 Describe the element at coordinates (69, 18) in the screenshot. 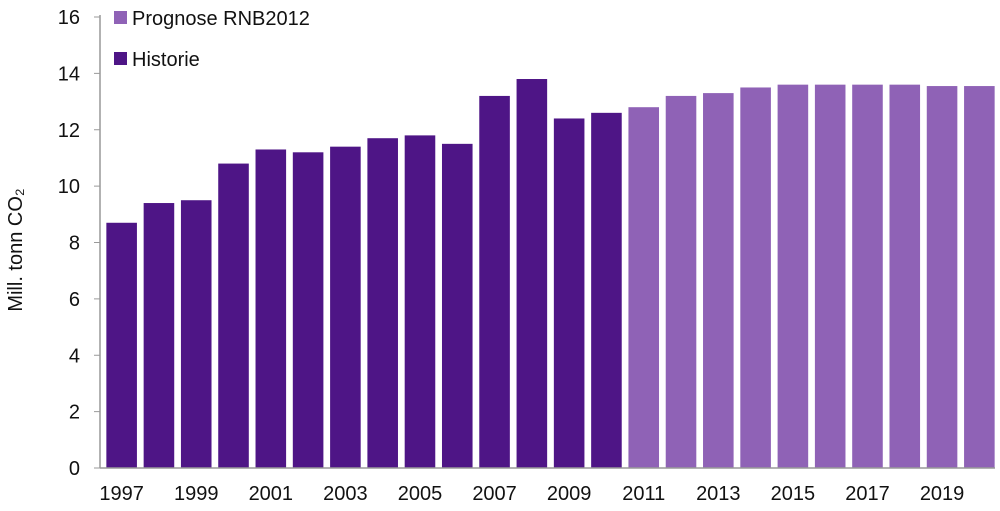

I see `y-tick-label: 16` at that location.